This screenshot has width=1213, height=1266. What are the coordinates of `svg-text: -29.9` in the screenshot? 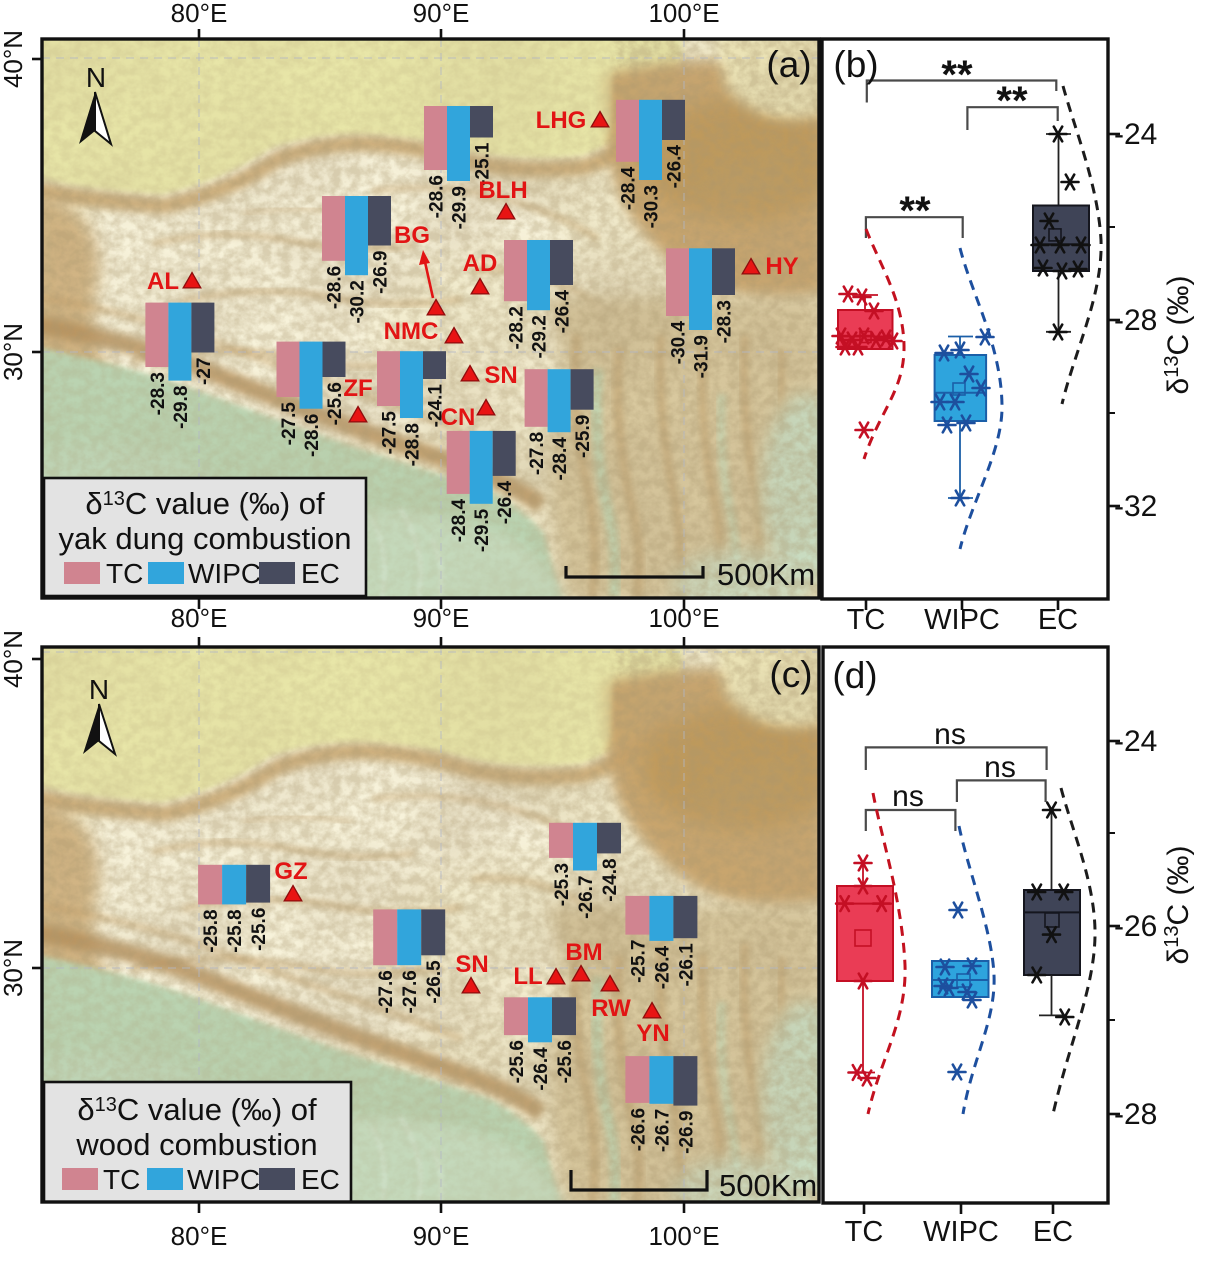 It's located at (460, 207).